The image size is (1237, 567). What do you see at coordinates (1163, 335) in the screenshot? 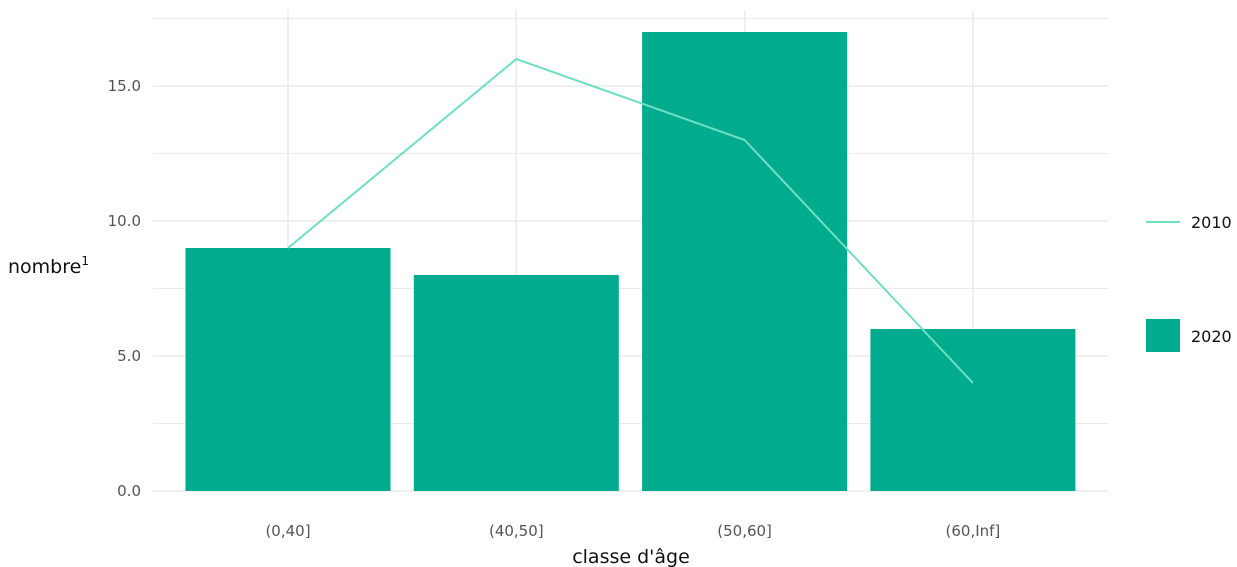
I see `legend-bar-swatch` at bounding box center [1163, 335].